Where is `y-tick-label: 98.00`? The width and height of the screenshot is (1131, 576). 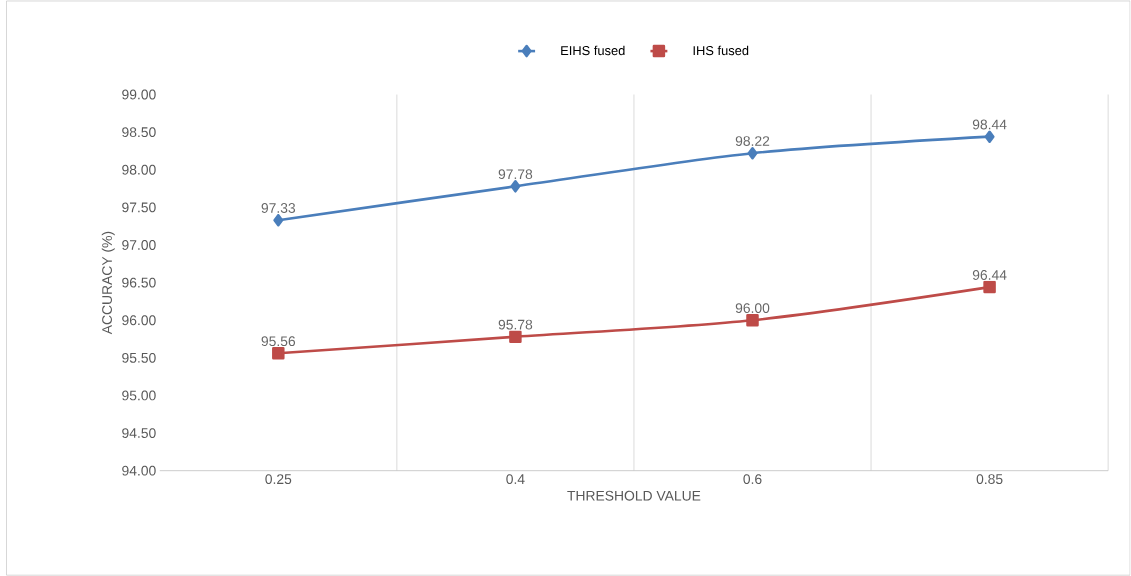 y-tick-label: 98.00 is located at coordinates (139, 169).